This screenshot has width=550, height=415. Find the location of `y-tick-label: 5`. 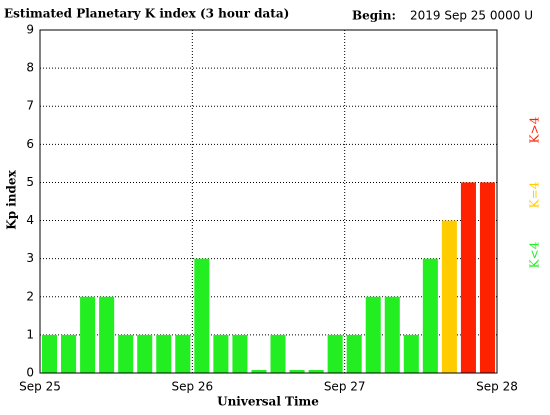

y-tick-label: 5 is located at coordinates (30, 182).